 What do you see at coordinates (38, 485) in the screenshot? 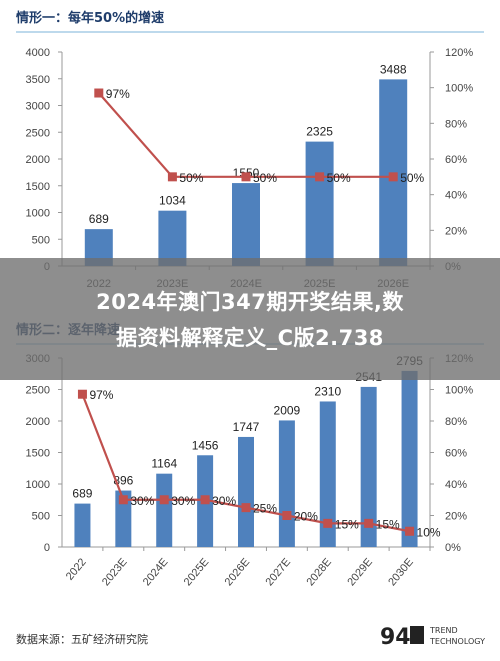
I see `chart2-ytick-label: 1000` at bounding box center [38, 485].